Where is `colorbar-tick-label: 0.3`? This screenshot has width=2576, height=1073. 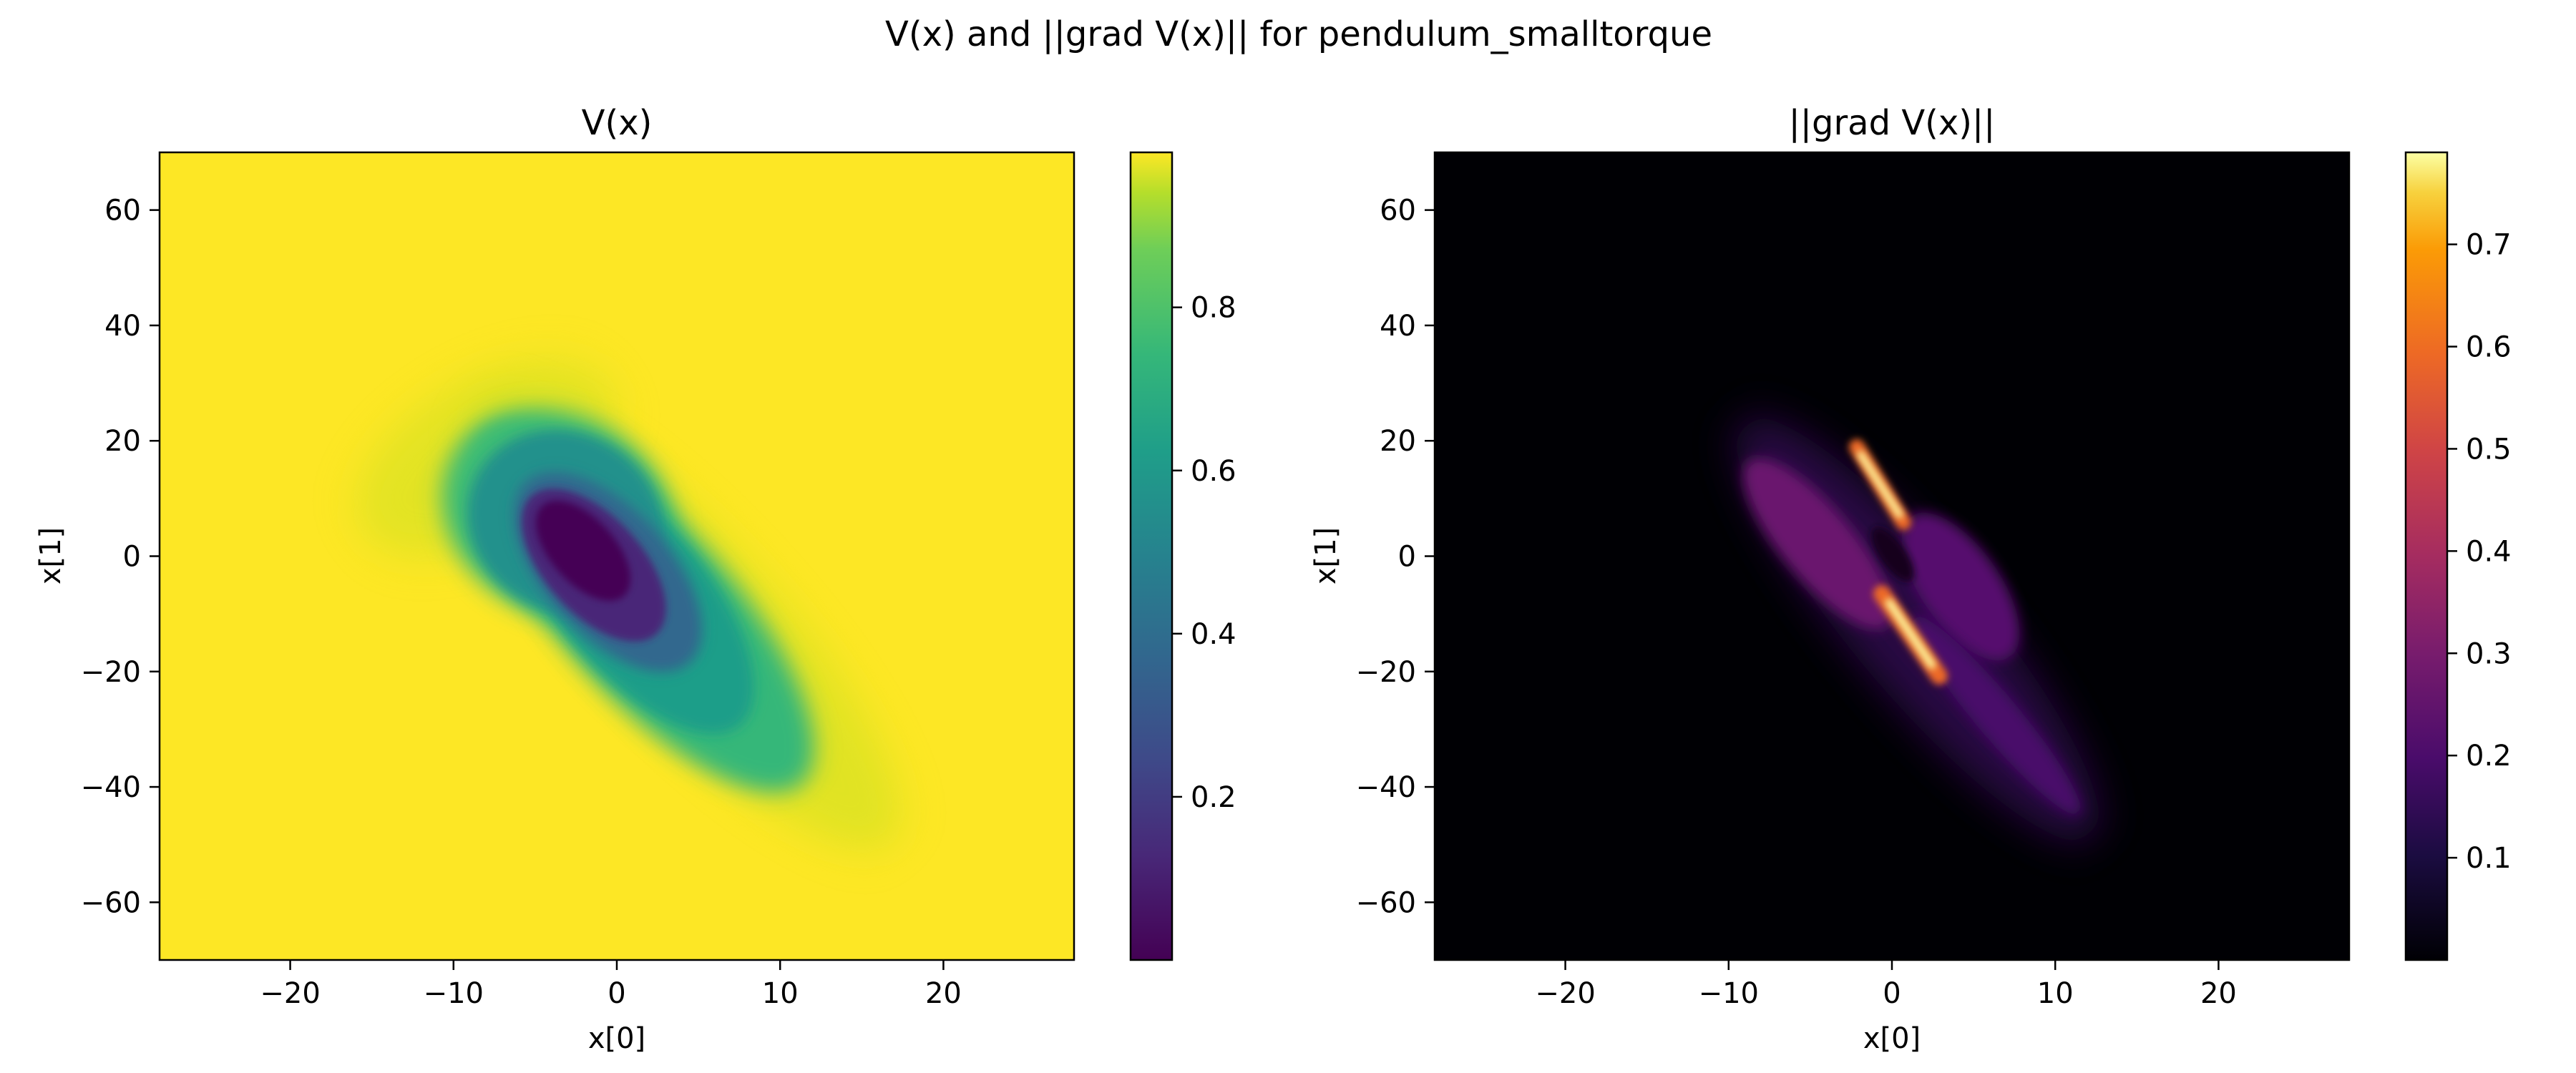
colorbar-tick-label: 0.3 is located at coordinates (2489, 653).